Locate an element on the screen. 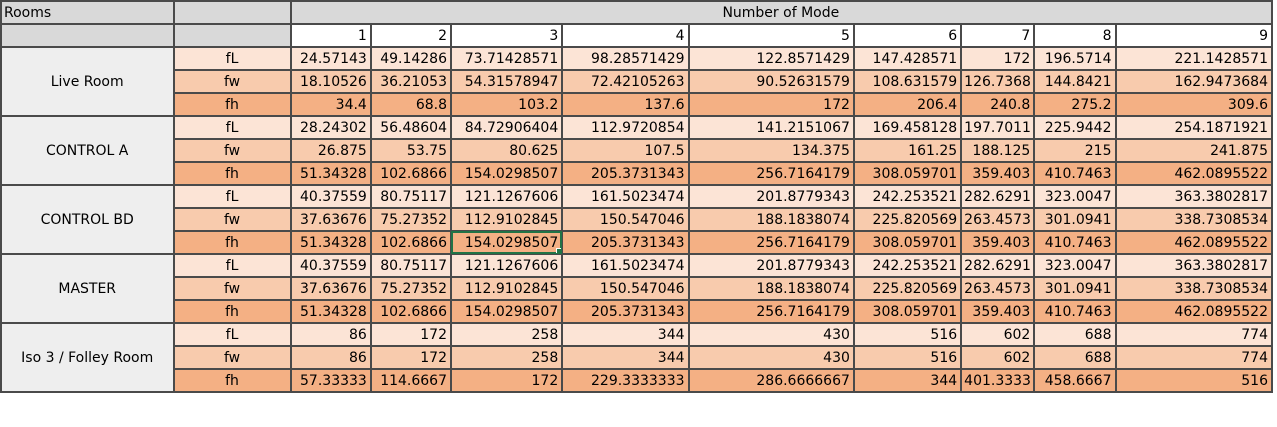  value-cell: 188.1838074 is located at coordinates (771, 219).